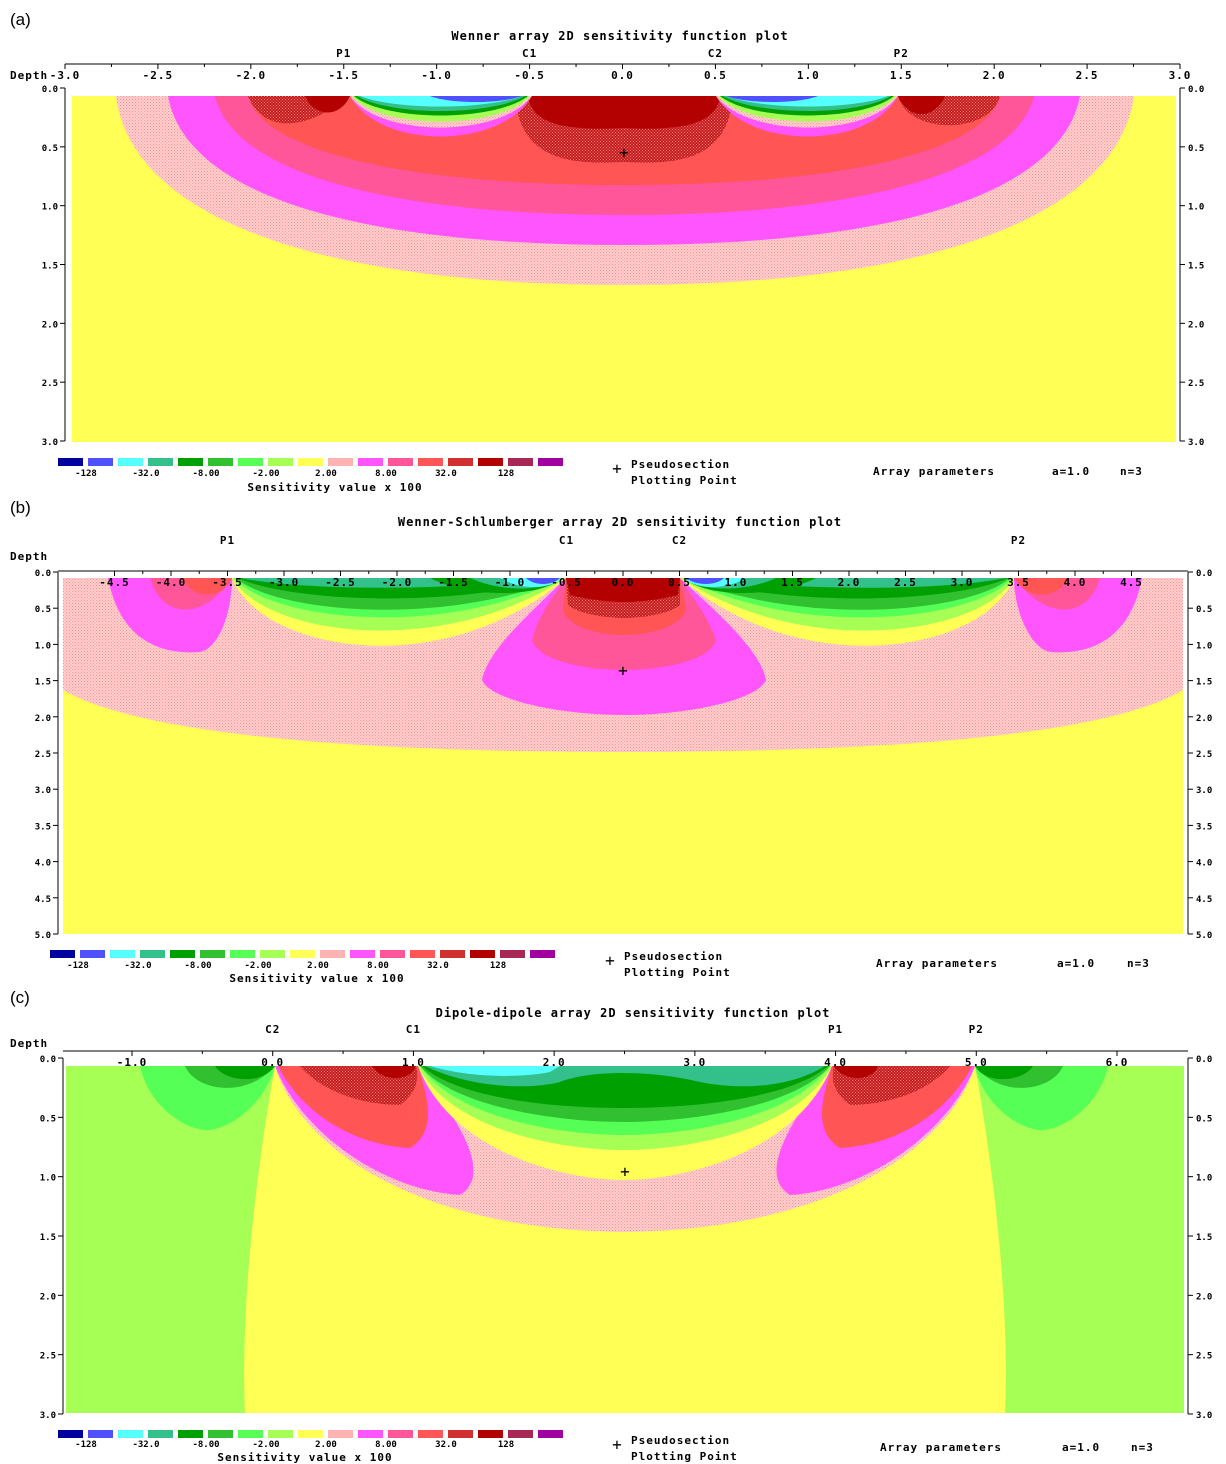  I want to click on x-tick-label: 1.5, so click(792, 582).